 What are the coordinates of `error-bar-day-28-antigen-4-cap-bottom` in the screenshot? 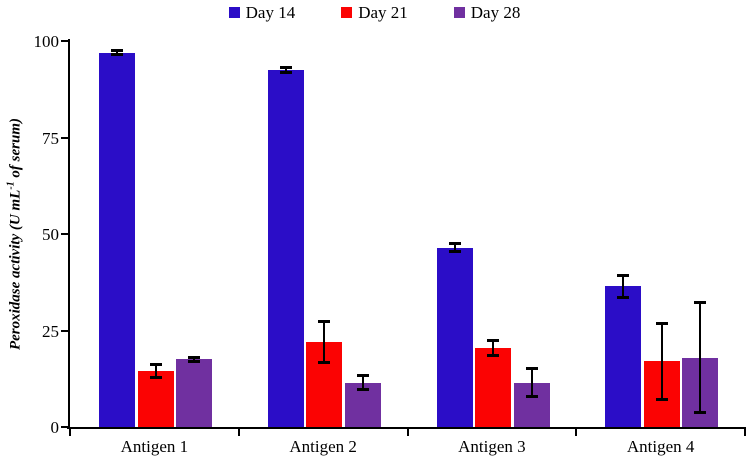 It's located at (700, 413).